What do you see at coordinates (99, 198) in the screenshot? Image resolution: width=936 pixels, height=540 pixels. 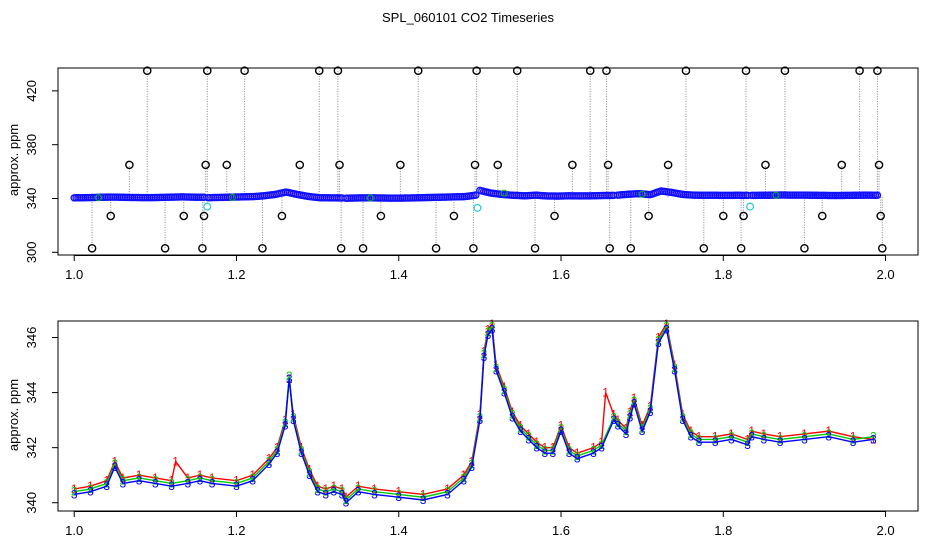 I see `baseline-point-green` at bounding box center [99, 198].